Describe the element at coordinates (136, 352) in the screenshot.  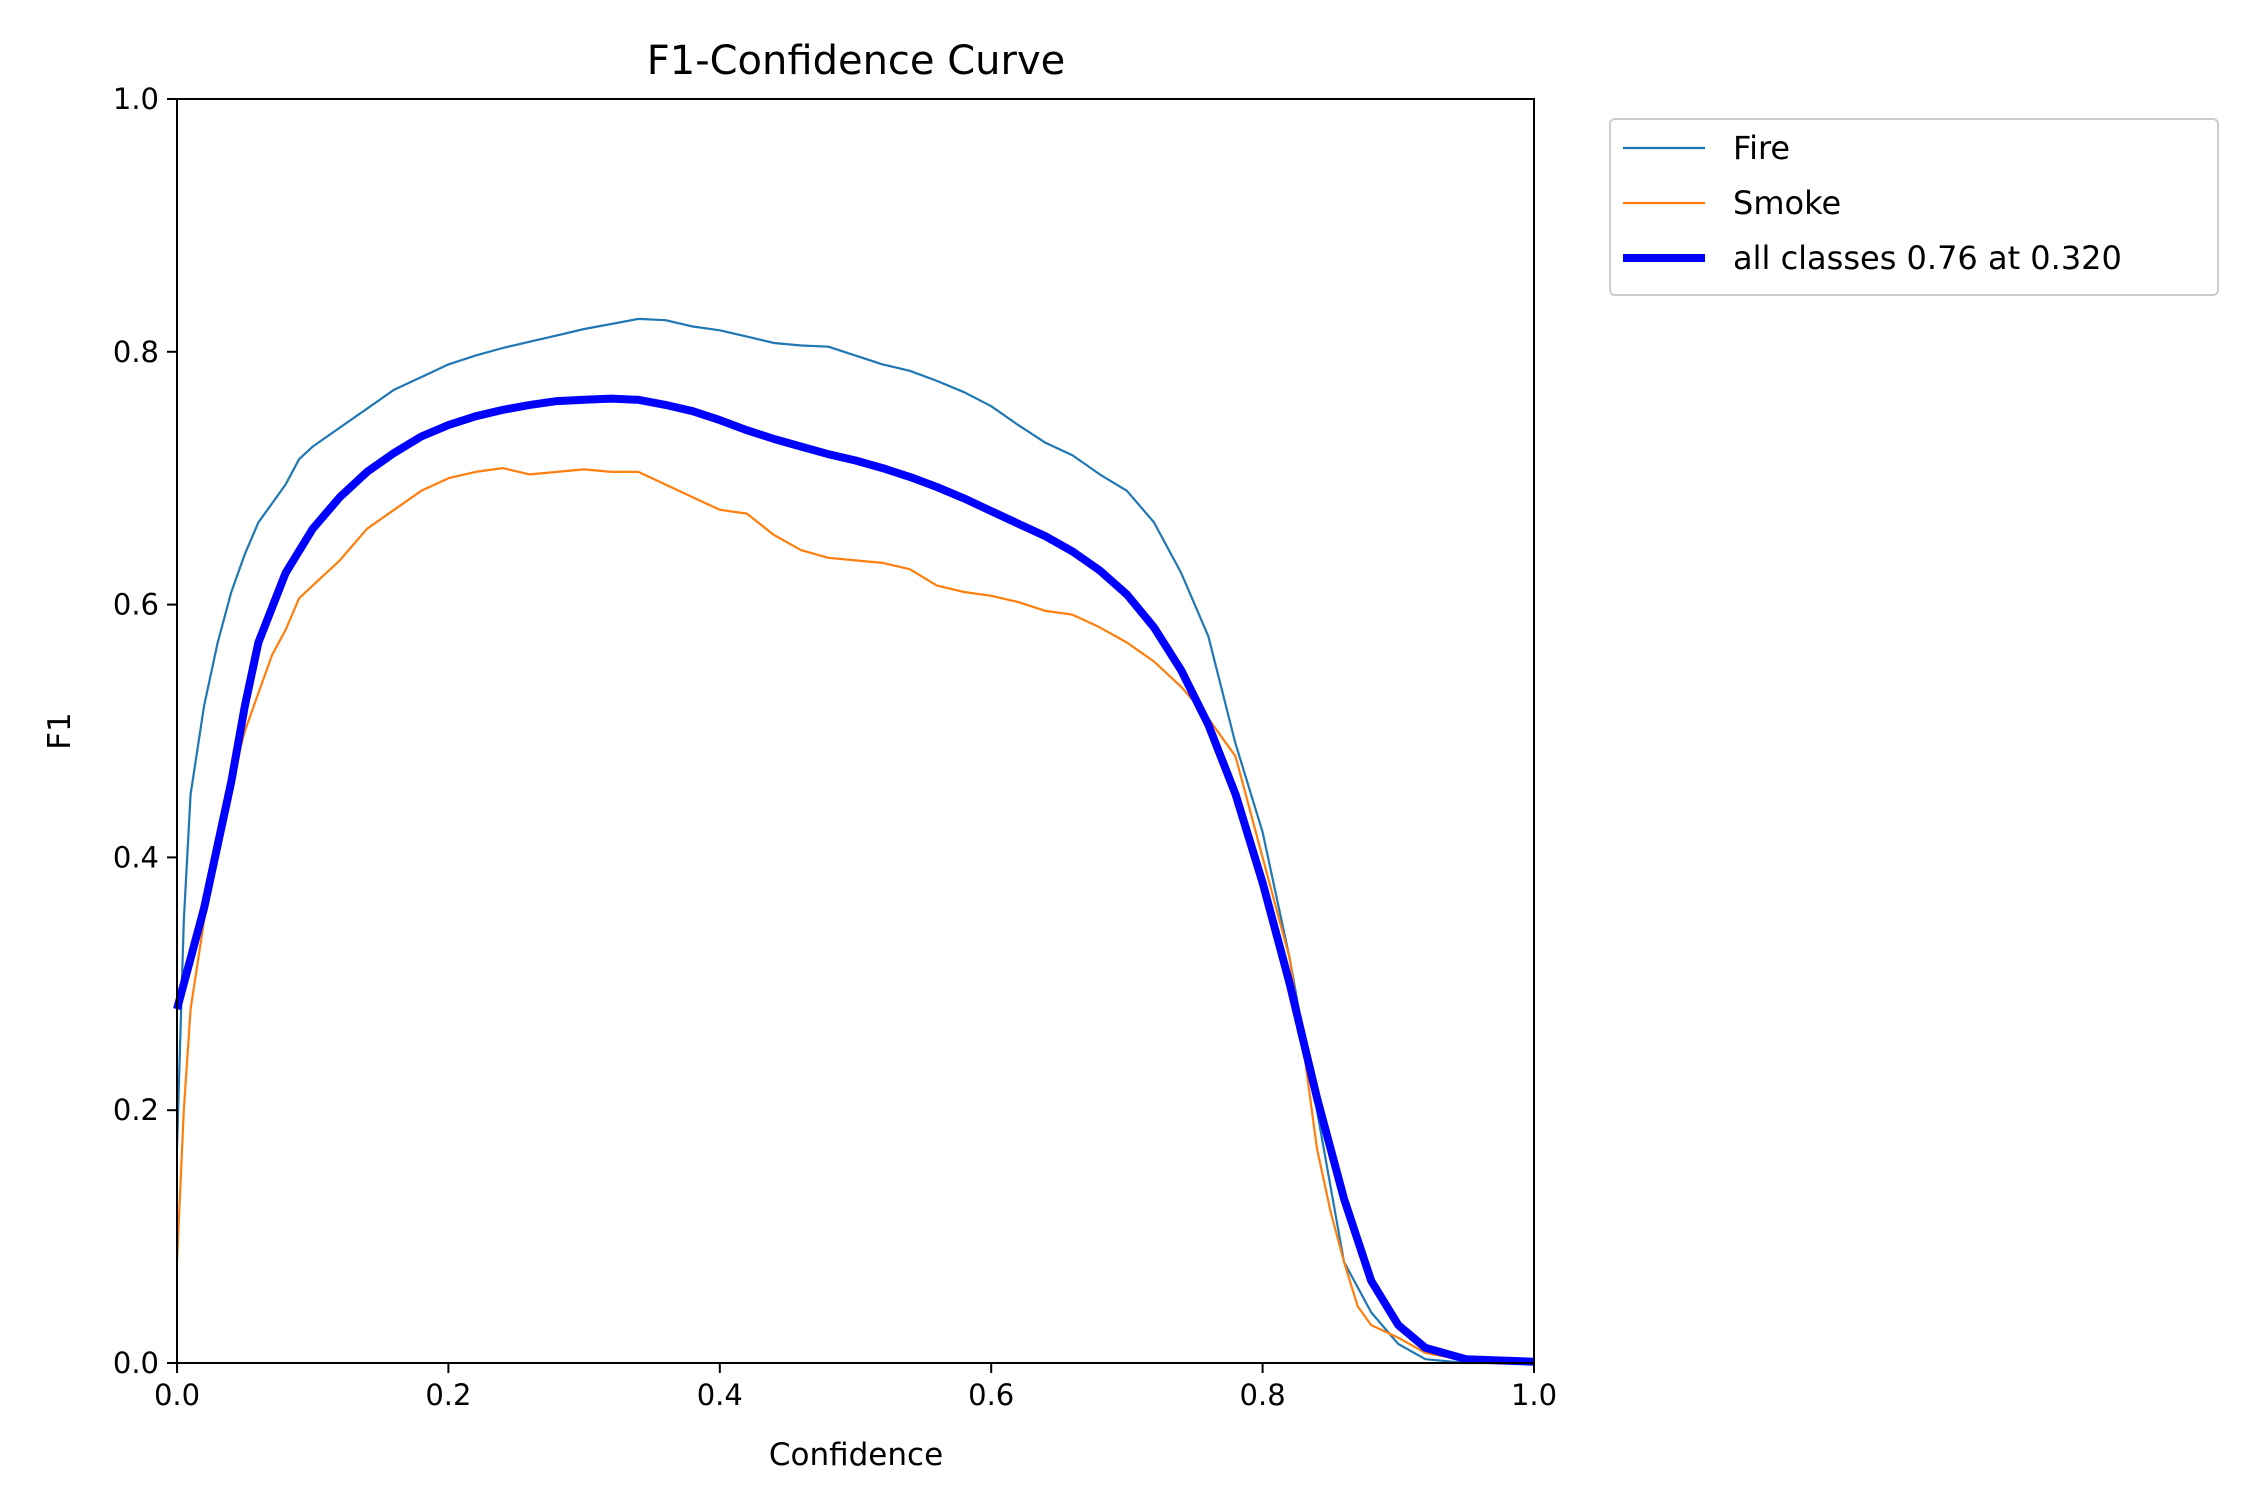
I see `y-tick-label: 0.8` at that location.